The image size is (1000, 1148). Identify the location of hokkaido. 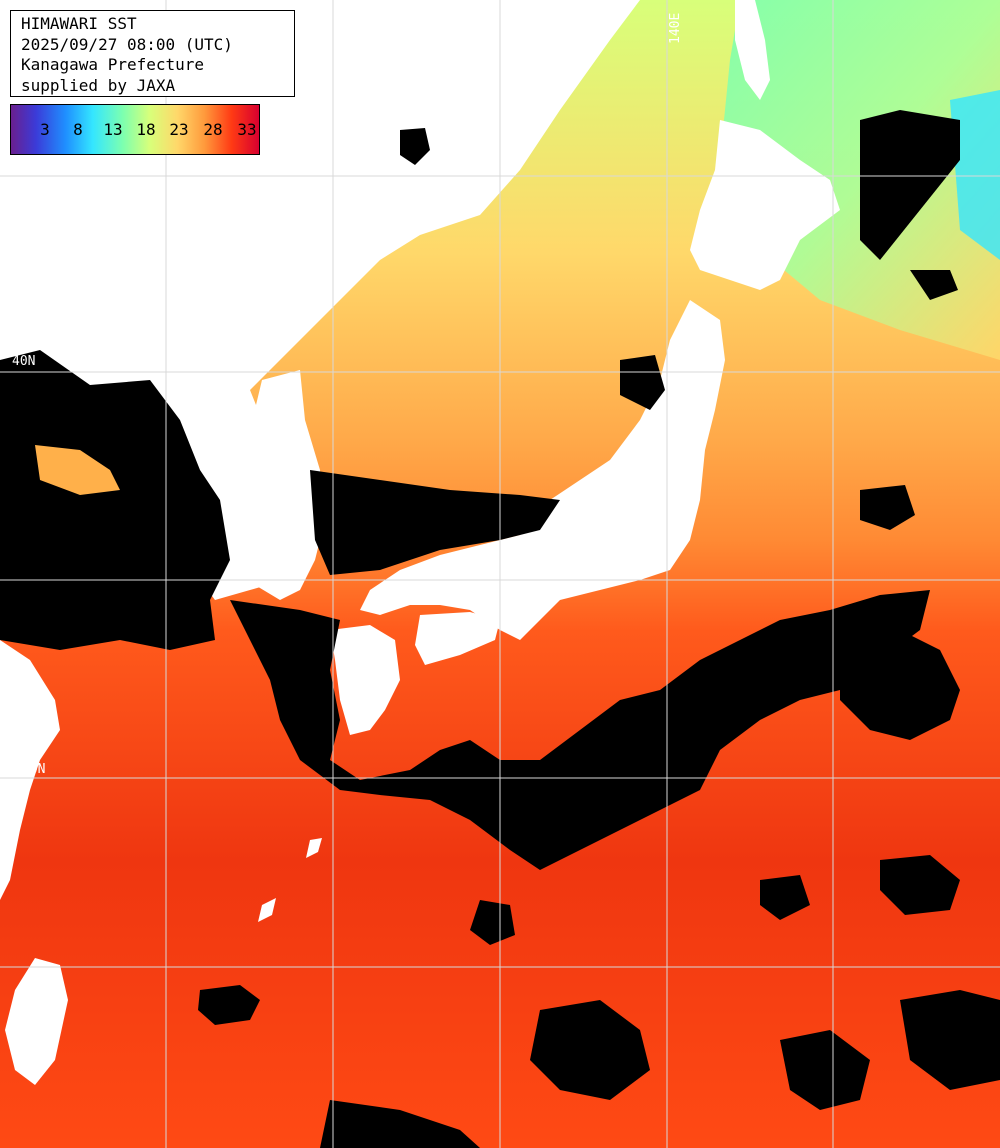
(765, 205).